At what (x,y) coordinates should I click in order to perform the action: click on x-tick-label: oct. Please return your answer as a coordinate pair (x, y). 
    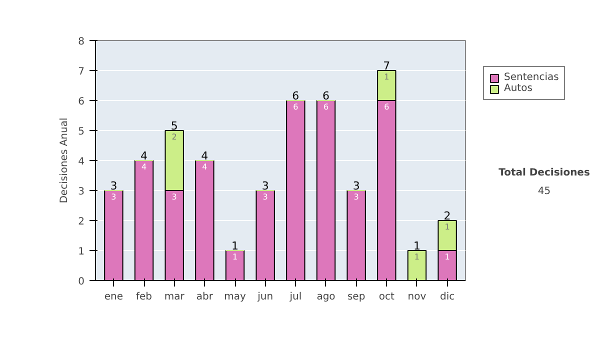
    Looking at the image, I should click on (386, 297).